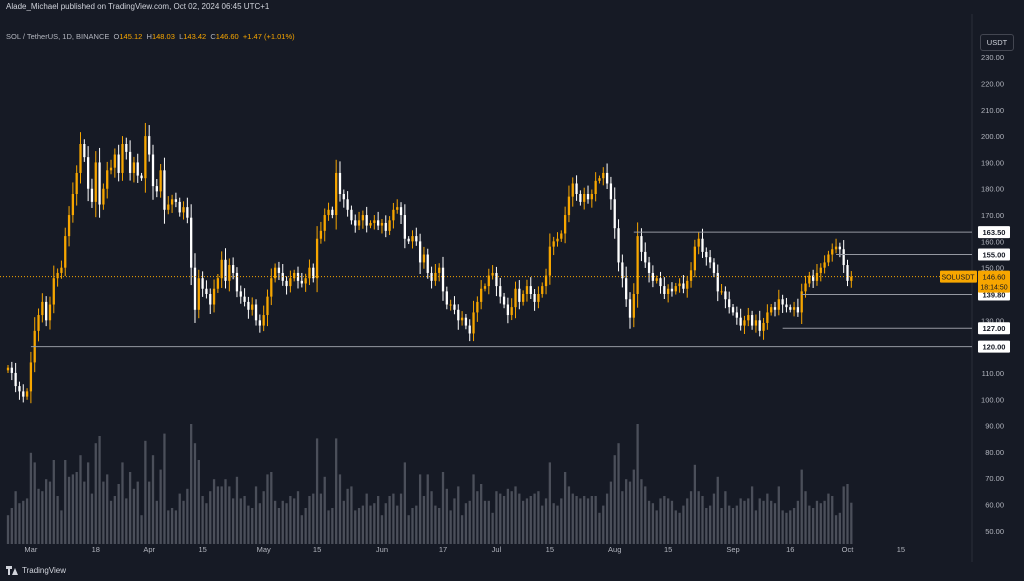 The width and height of the screenshot is (1024, 581). I want to click on x-tick-label: Apr, so click(149, 549).